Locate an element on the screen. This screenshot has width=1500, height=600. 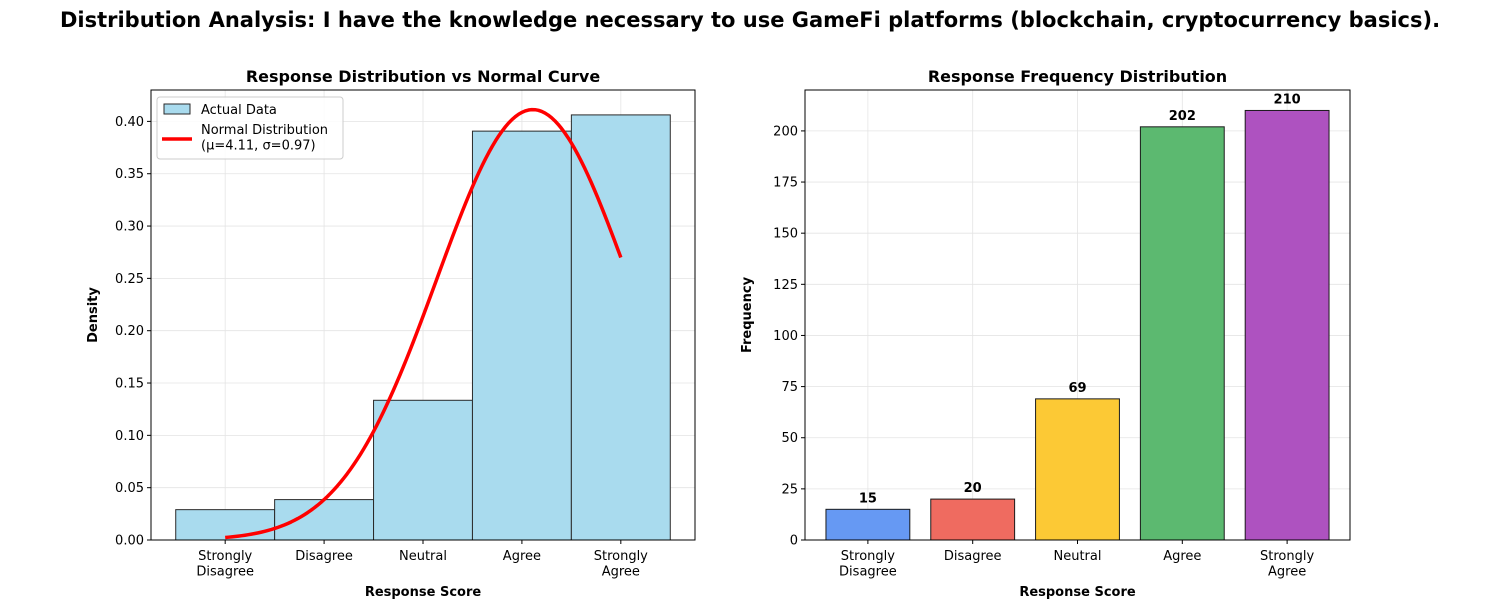
y-axis-label: Density is located at coordinates (93, 315).